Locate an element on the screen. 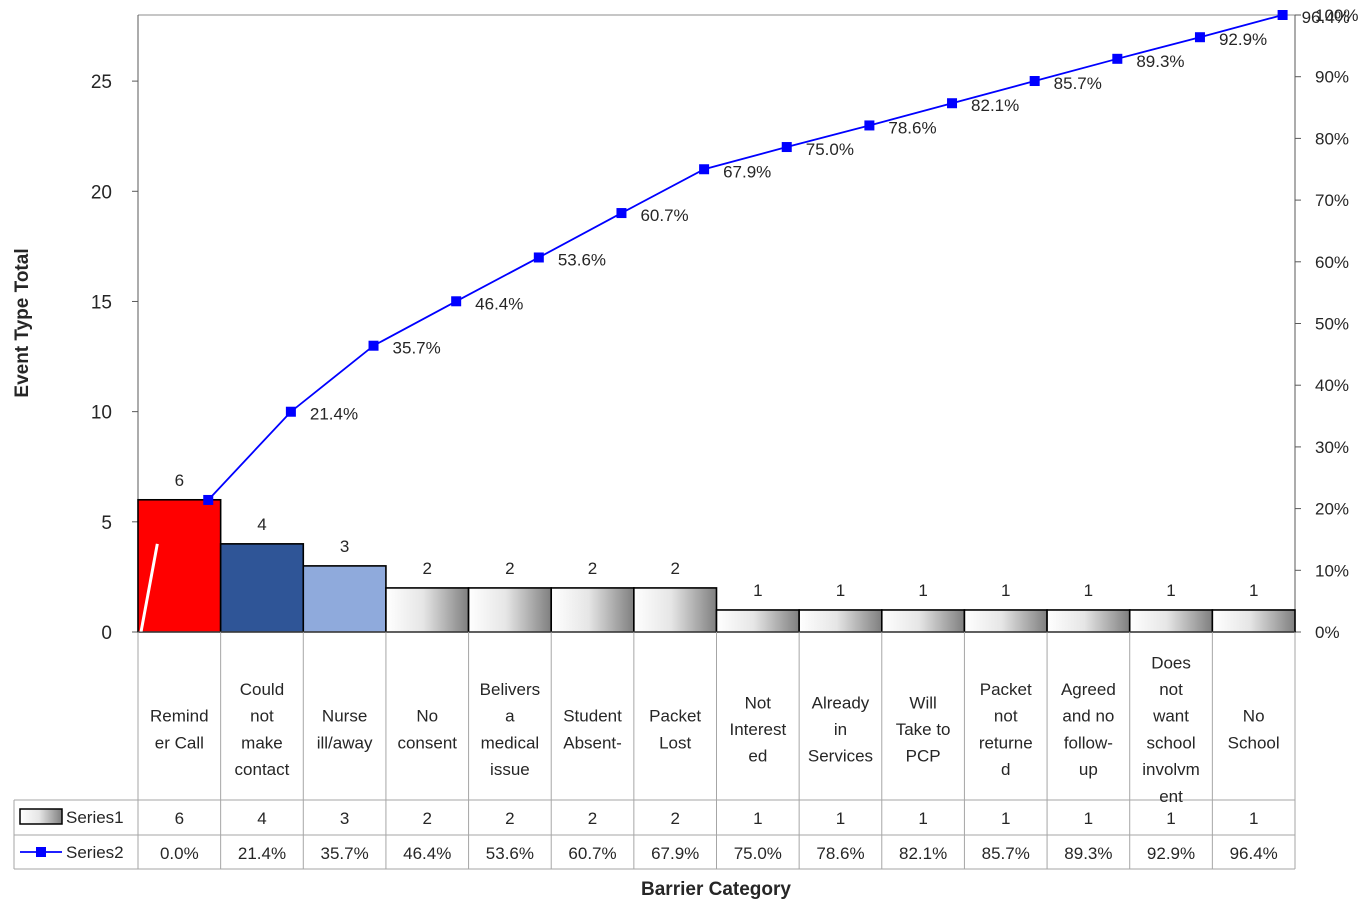 The height and width of the screenshot is (905, 1367). series2-point-label: 35.7% is located at coordinates (417, 348).